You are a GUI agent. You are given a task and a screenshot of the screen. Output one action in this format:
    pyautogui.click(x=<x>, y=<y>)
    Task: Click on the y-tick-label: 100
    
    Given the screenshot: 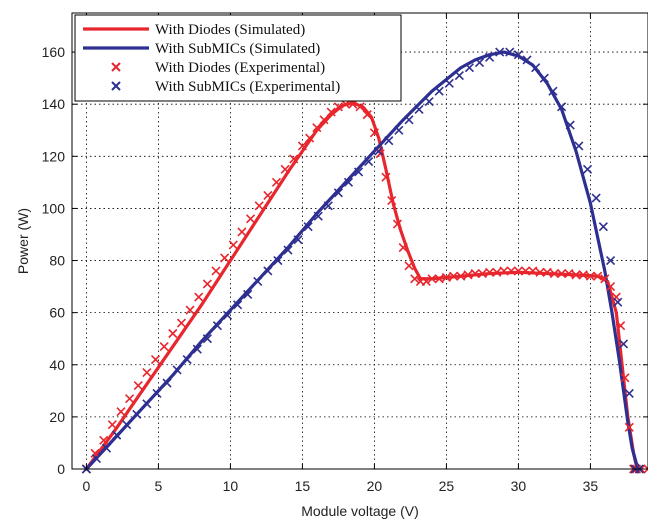 What is the action you would take?
    pyautogui.click(x=54, y=208)
    